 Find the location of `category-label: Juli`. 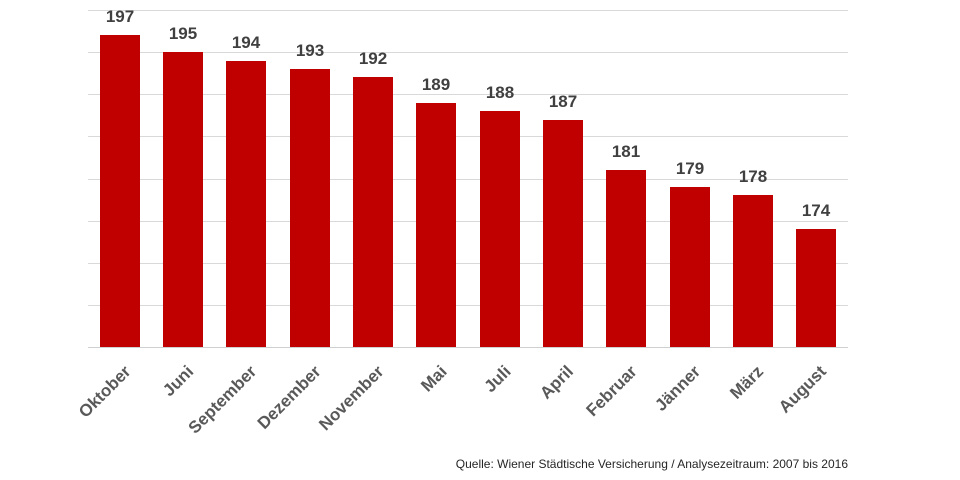

category-label: Juli is located at coordinates (497, 379).